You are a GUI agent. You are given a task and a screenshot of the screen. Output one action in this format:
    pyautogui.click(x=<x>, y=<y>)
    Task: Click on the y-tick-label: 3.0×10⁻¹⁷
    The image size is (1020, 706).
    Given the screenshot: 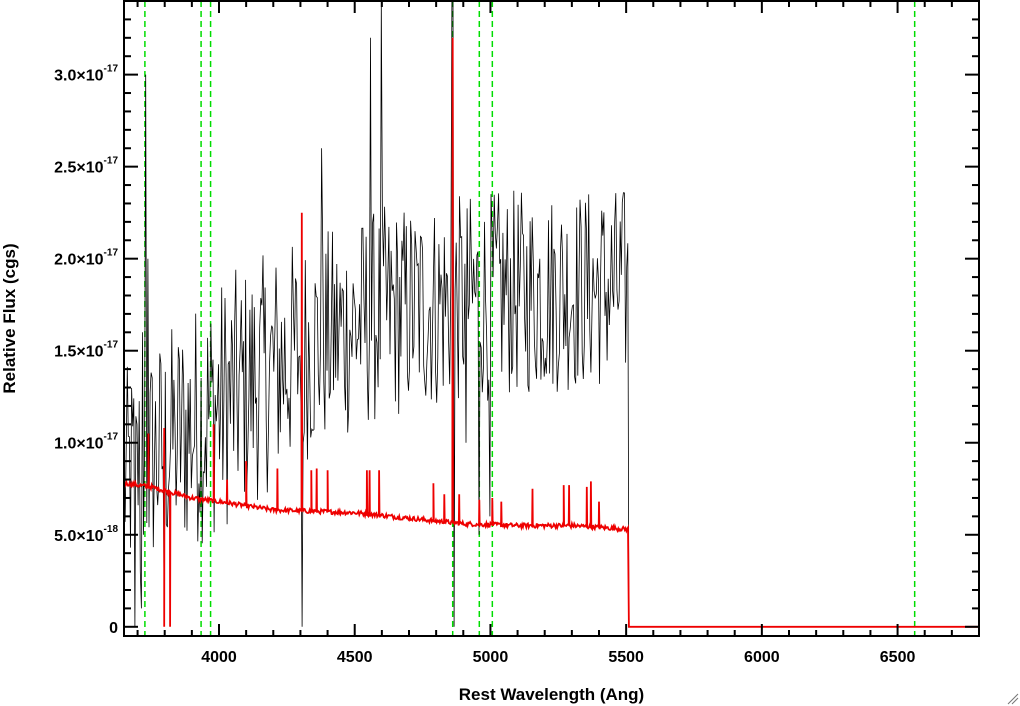 What is the action you would take?
    pyautogui.click(x=86, y=74)
    